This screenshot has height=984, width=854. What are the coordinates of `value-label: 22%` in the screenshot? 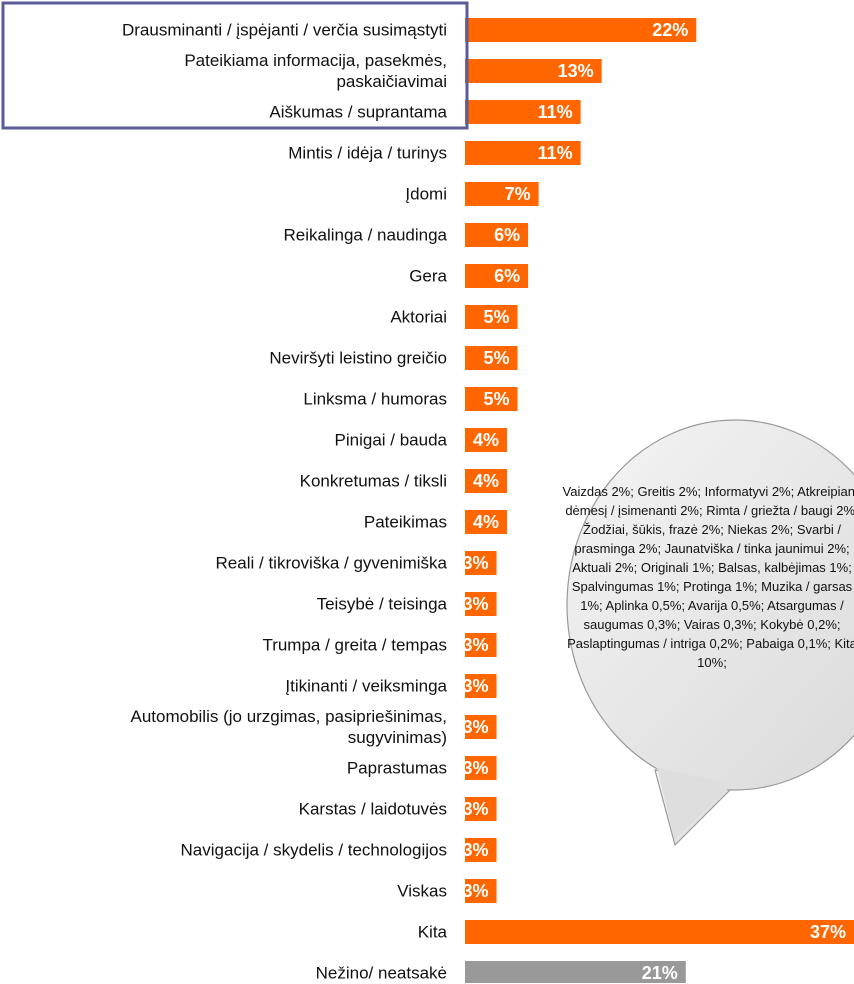 It's located at (670, 30).